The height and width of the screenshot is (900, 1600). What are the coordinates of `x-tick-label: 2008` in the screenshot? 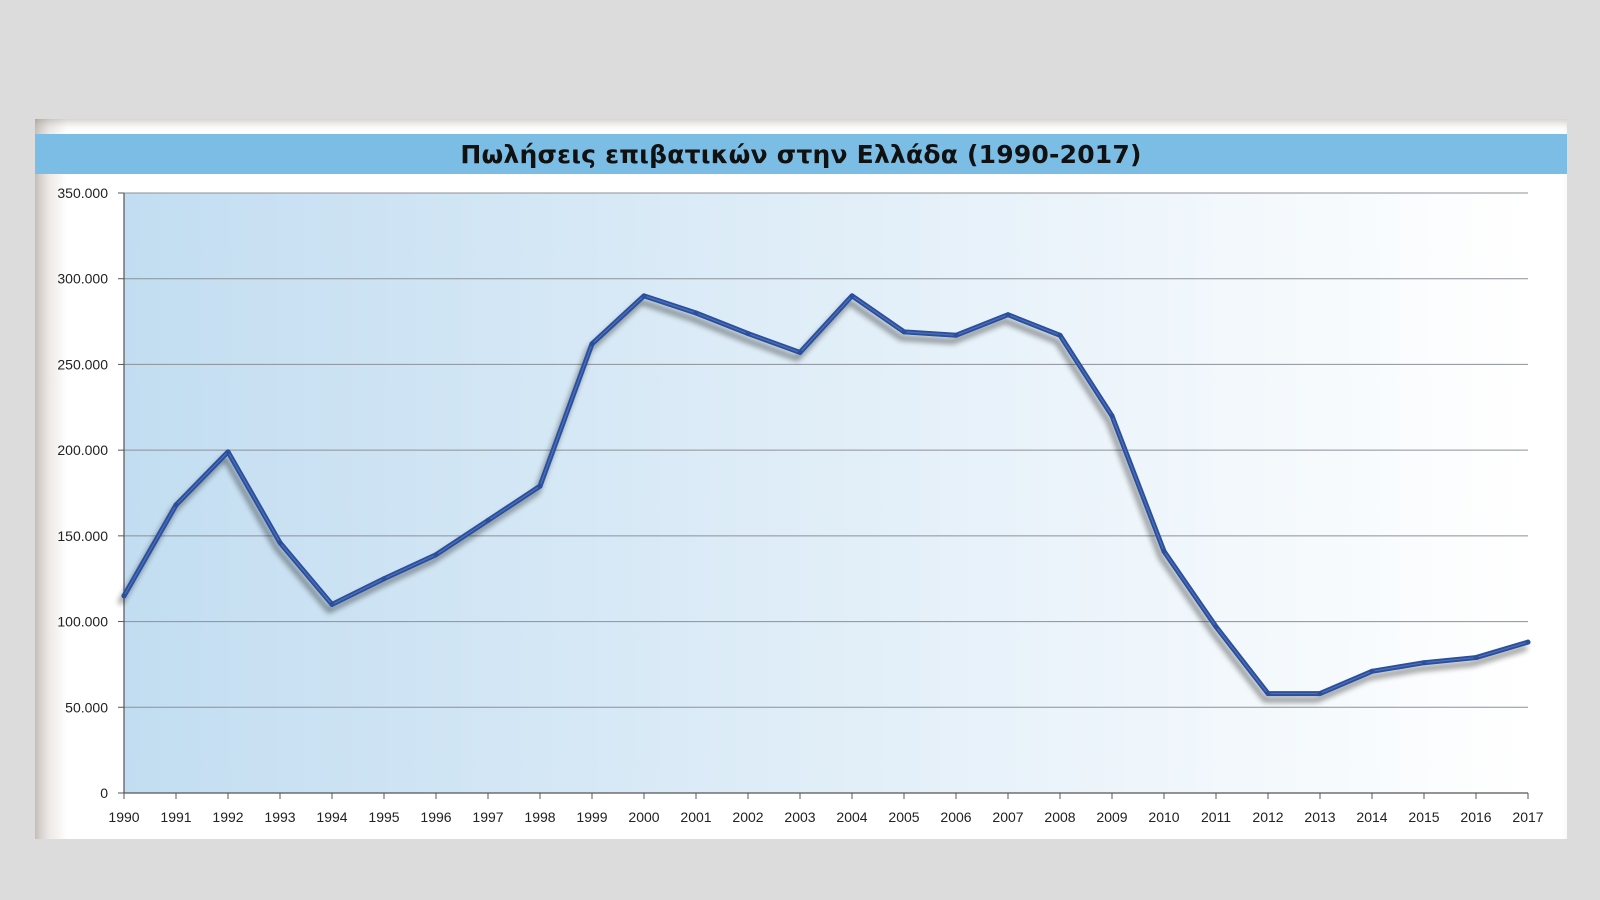 It's located at (1059, 817).